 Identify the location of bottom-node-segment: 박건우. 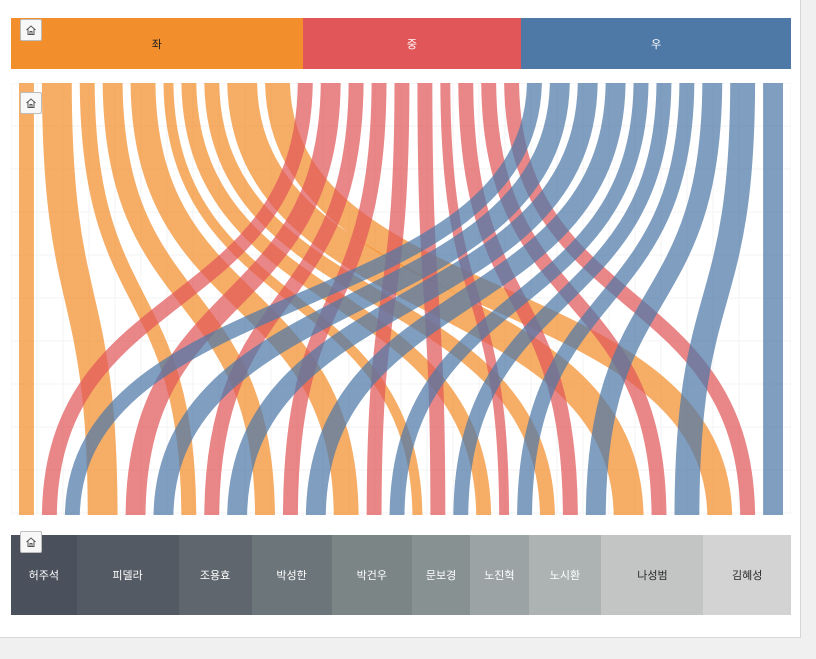
(371, 575).